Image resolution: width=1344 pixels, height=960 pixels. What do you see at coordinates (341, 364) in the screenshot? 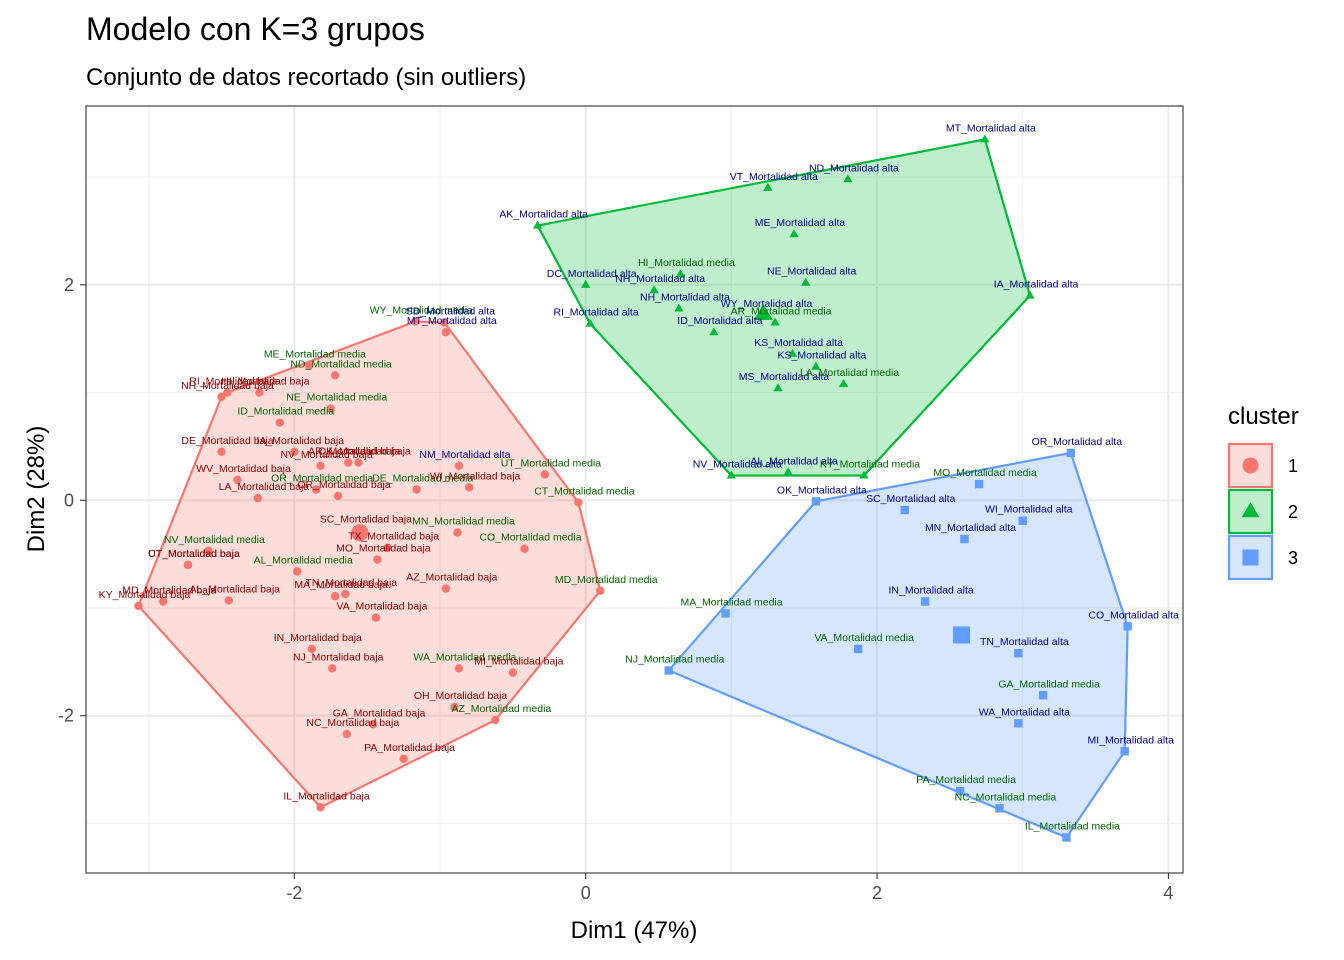
I see `point-label: ND_Mortalidad media` at bounding box center [341, 364].